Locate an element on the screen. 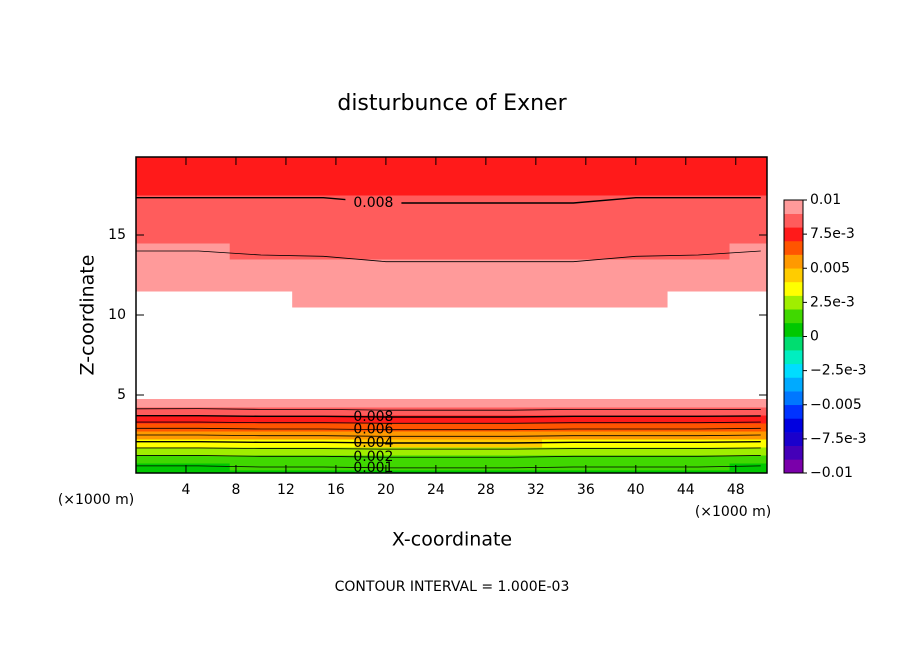  x-tick-label: 16 is located at coordinates (336, 490).